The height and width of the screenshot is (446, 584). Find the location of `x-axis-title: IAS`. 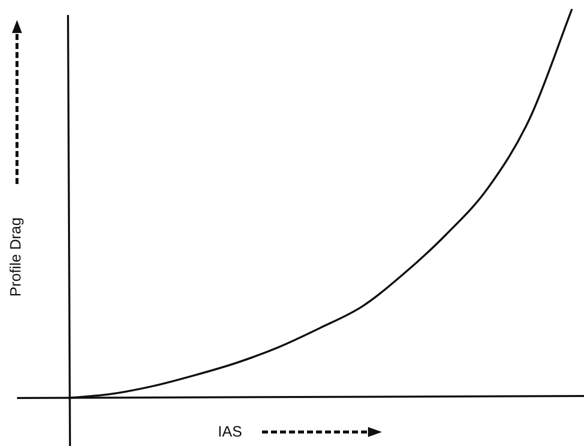

x-axis-title: IAS is located at coordinates (230, 432).